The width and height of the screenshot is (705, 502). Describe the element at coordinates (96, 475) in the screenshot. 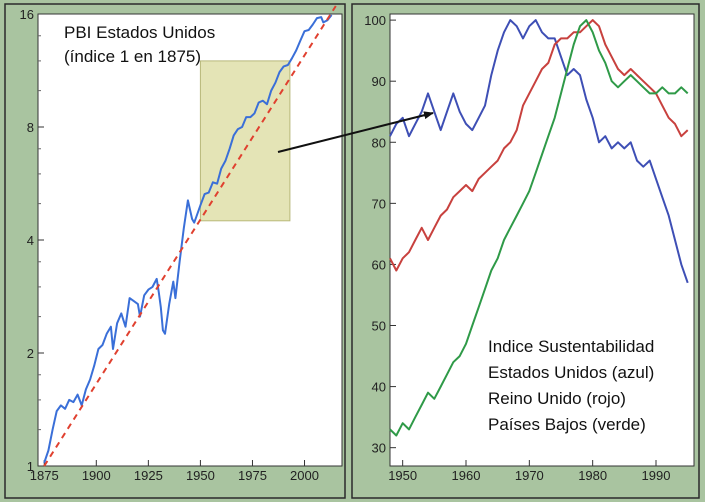

I see `x-tick-label: 1900` at that location.